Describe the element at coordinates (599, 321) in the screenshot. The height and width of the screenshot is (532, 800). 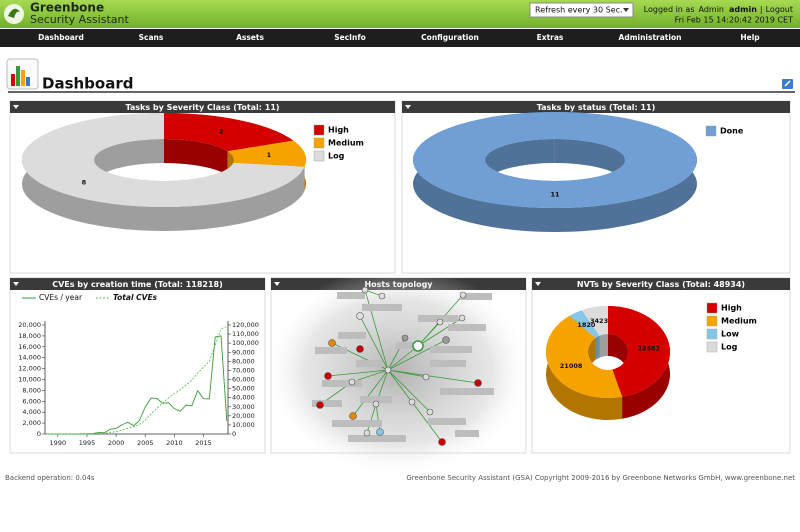
I see `value-label: 3423` at that location.